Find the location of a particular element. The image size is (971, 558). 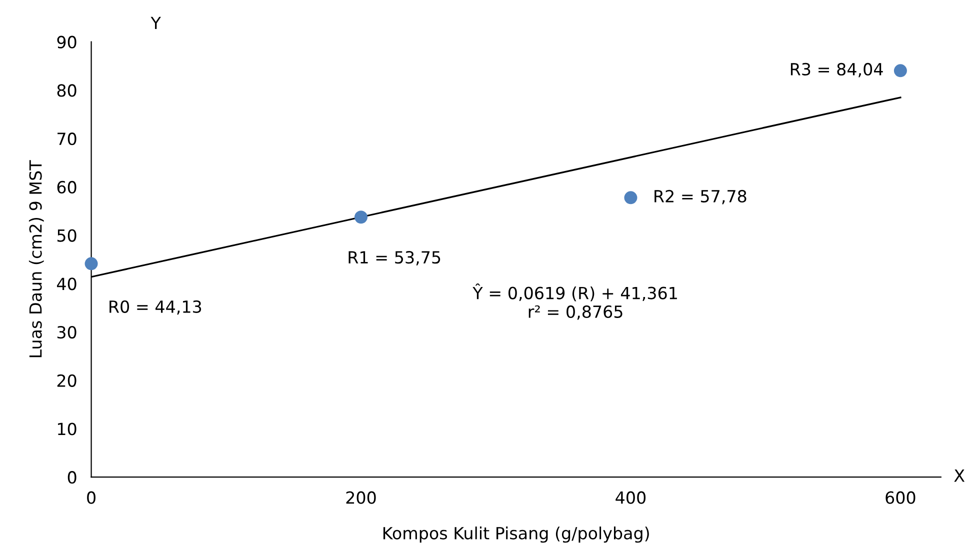

y-tick-label: 70 is located at coordinates (67, 139).